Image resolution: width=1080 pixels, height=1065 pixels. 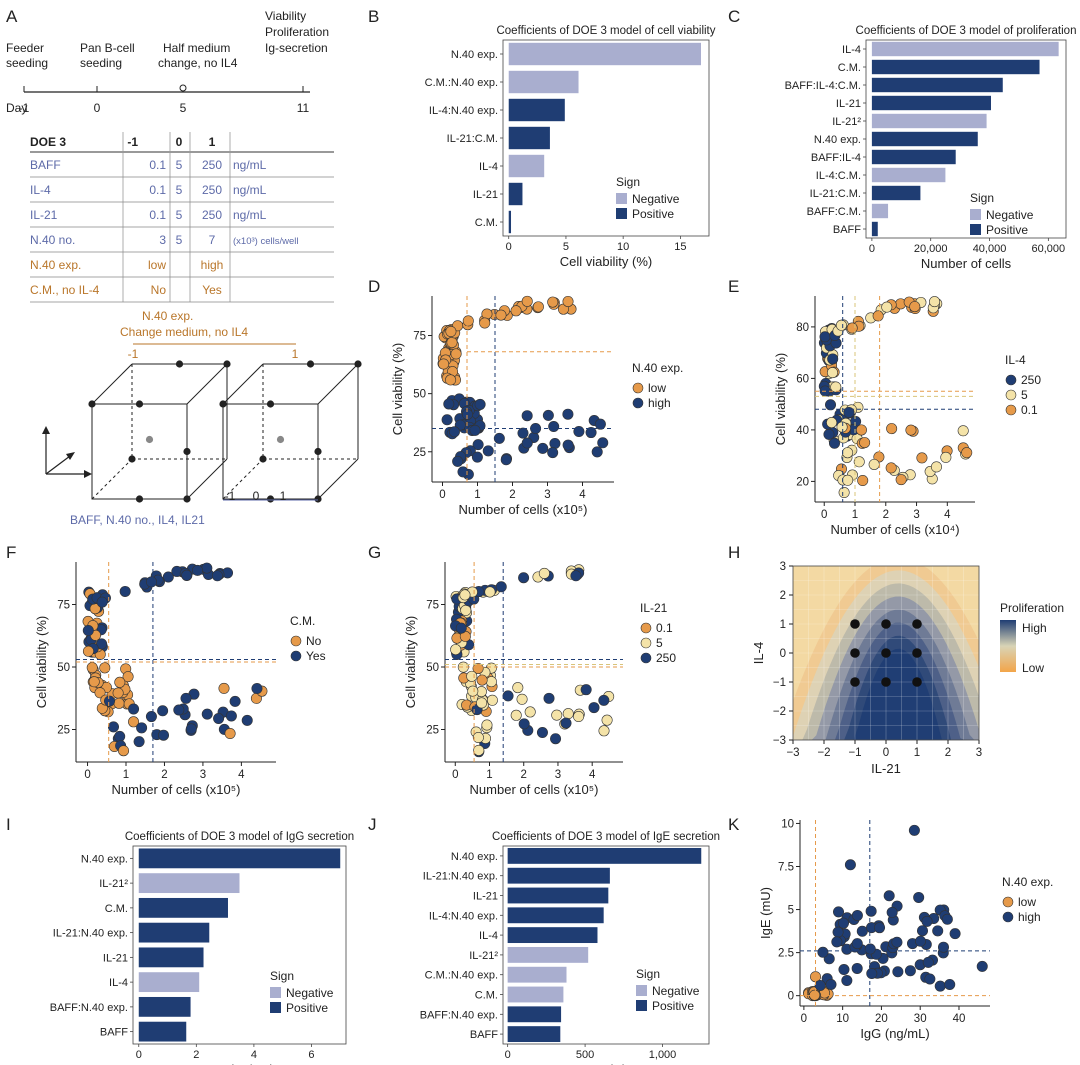 I want to click on category-label: IL-4:C.M., so click(x=838, y=176).